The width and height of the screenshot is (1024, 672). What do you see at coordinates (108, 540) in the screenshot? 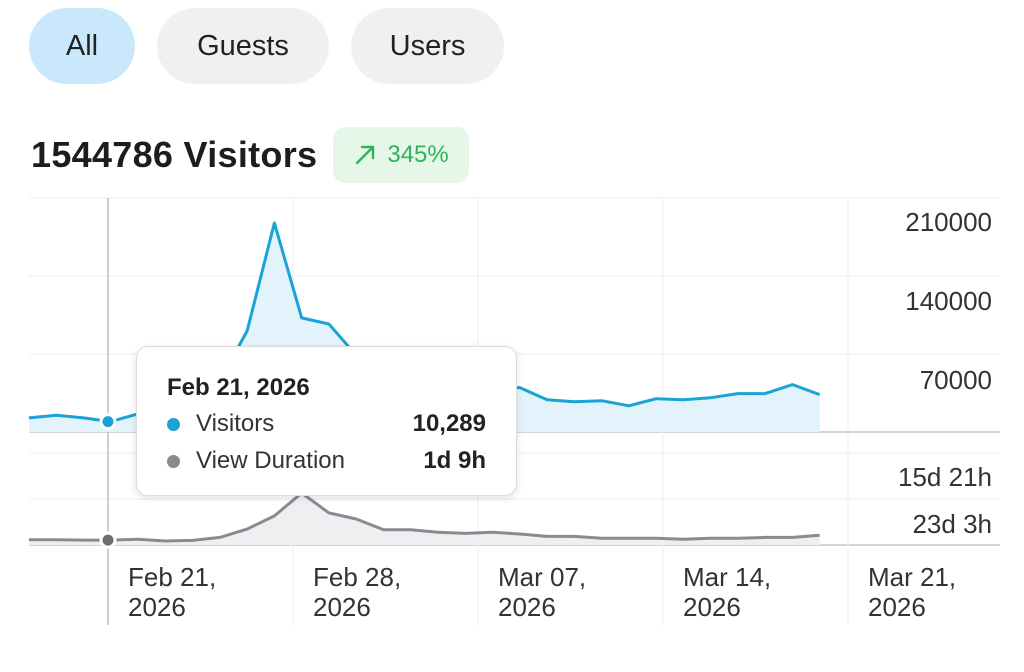
I see `duration-hover-point` at bounding box center [108, 540].